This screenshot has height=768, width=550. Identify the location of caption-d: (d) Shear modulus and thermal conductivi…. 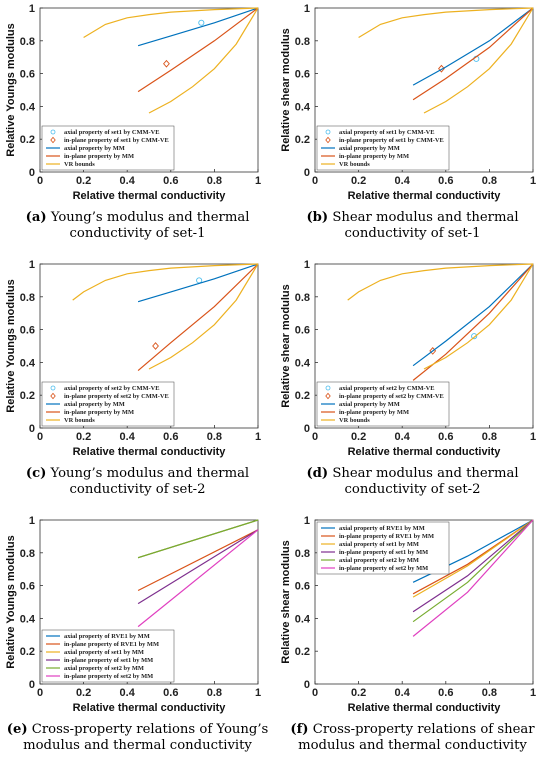
(412, 489).